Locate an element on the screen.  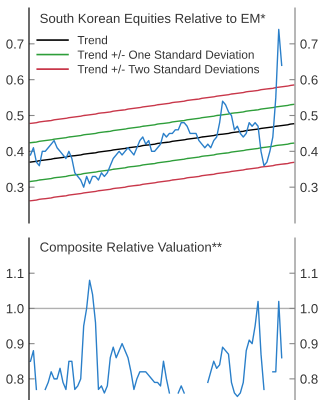
y-tick-label: 1.1 is located at coordinates (15, 273).